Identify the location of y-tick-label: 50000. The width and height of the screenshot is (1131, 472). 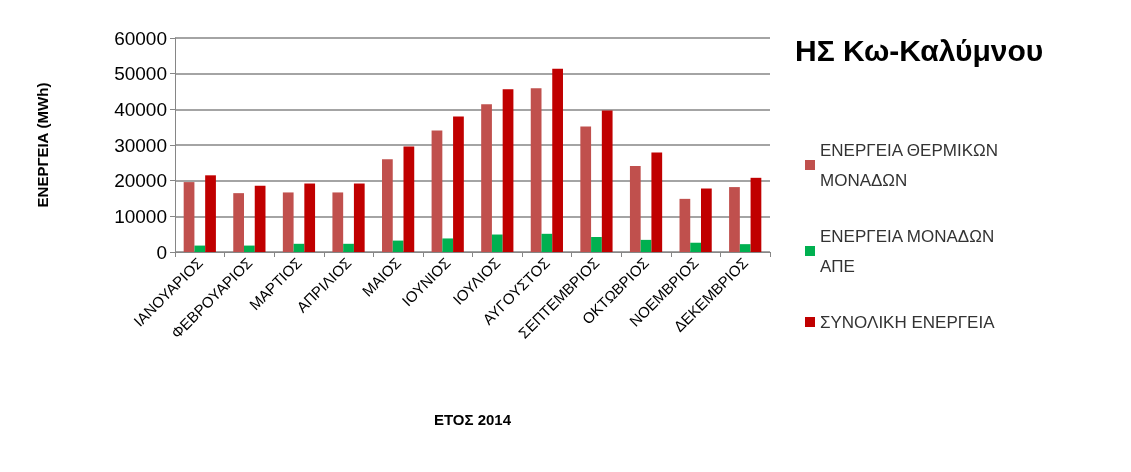
(140, 74).